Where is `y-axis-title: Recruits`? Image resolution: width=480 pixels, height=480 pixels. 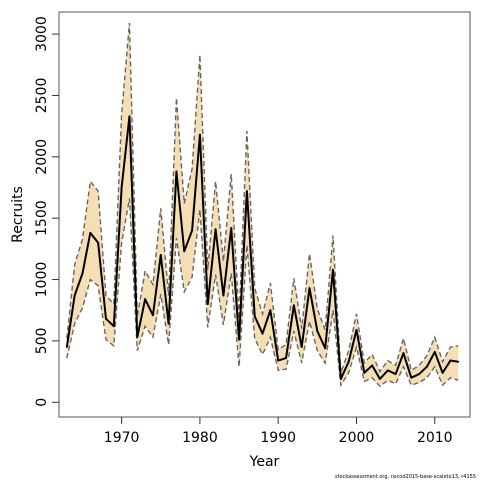
y-axis-title: Recruits is located at coordinates (18, 214).